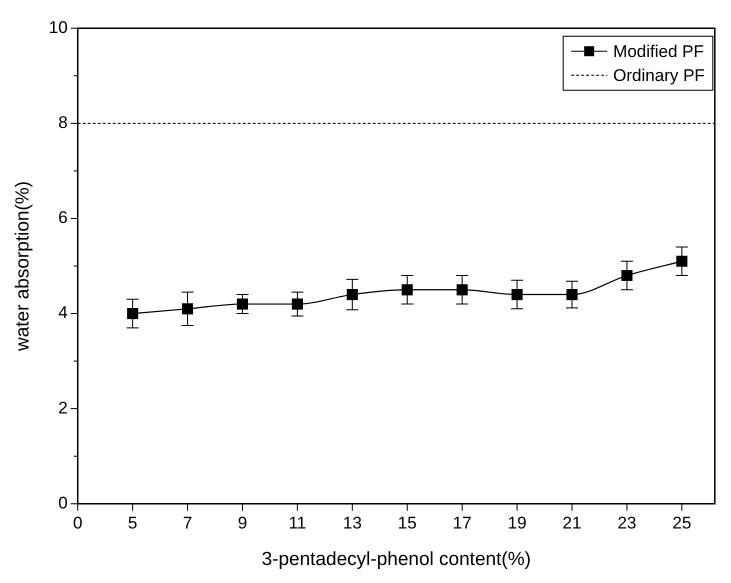 The width and height of the screenshot is (731, 583). Describe the element at coordinates (407, 523) in the screenshot. I see `x-tick-label: 15` at that location.